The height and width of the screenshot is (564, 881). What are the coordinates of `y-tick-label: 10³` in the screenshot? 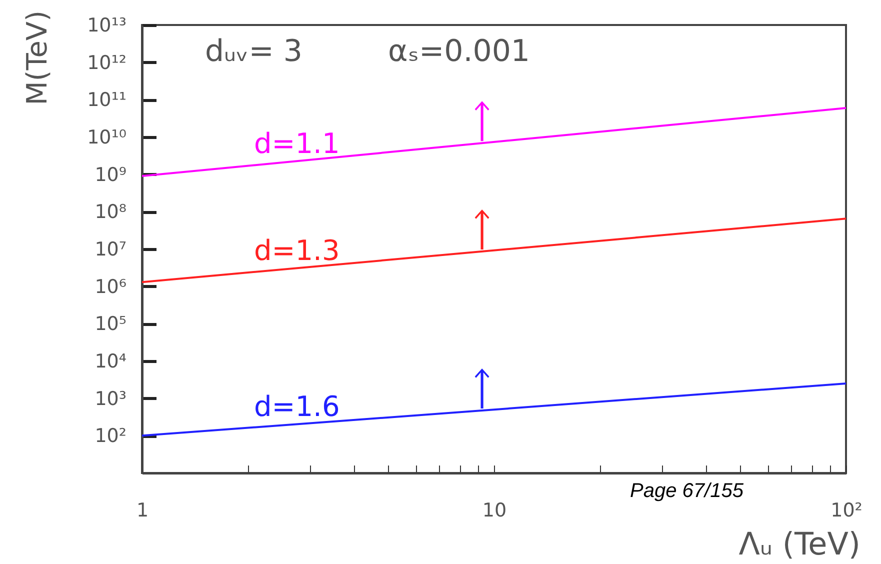 It's located at (110, 399).